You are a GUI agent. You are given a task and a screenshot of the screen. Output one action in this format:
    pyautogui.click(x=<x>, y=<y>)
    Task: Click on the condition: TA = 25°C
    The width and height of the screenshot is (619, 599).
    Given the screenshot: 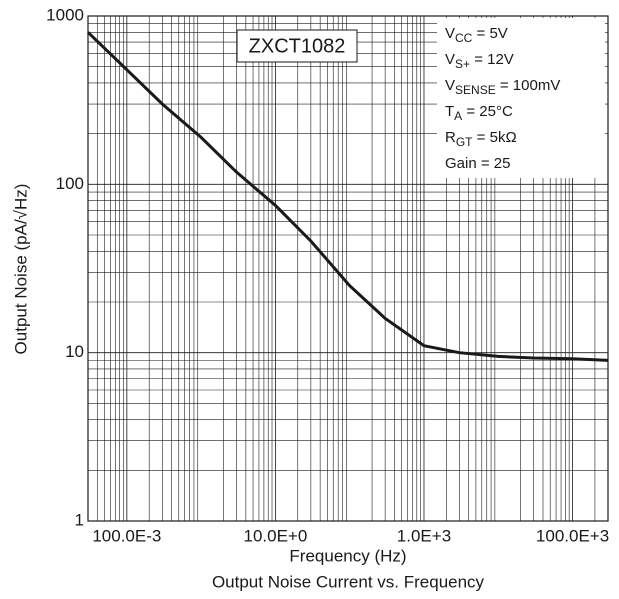 What is the action you would take?
    pyautogui.click(x=479, y=113)
    